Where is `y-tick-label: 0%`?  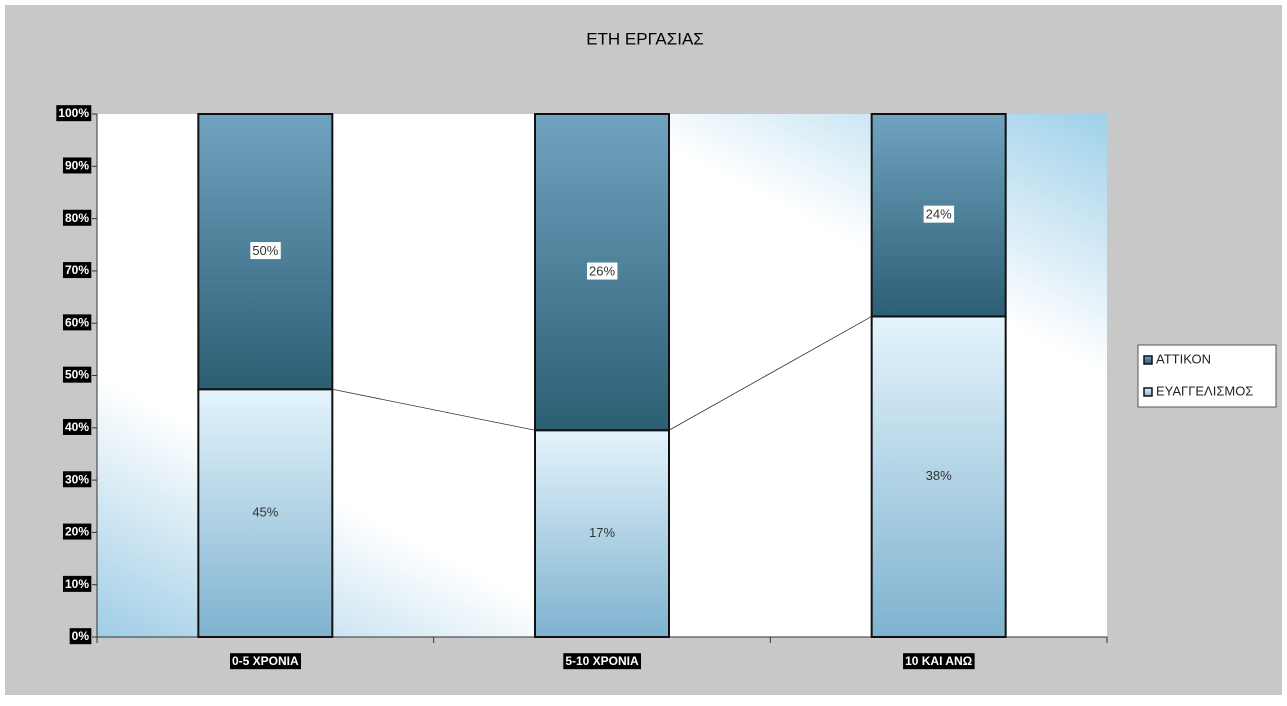
y-tick-label: 0% is located at coordinates (81, 636).